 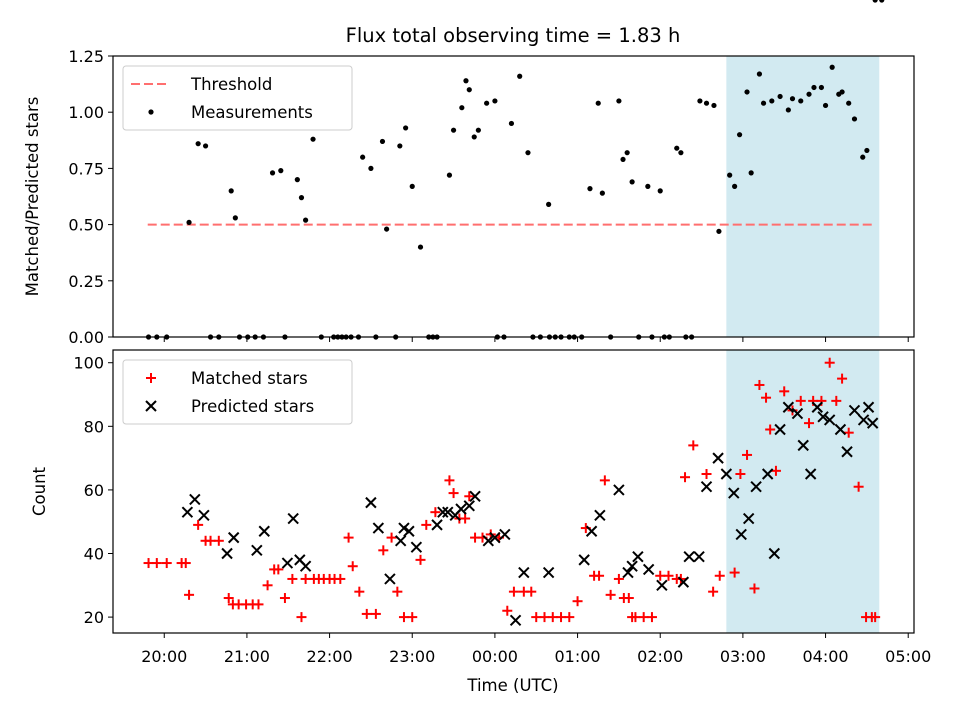 What do you see at coordinates (151, 406) in the screenshot?
I see `legend-predicted-swatch` at bounding box center [151, 406].